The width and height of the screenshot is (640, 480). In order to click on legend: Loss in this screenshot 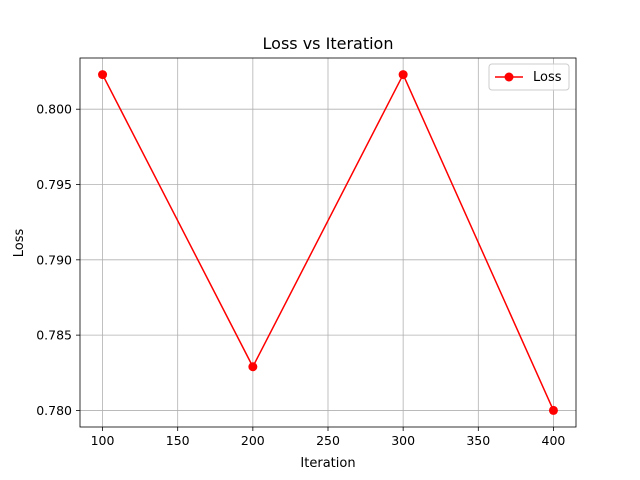, I will do `click(529, 77)`.